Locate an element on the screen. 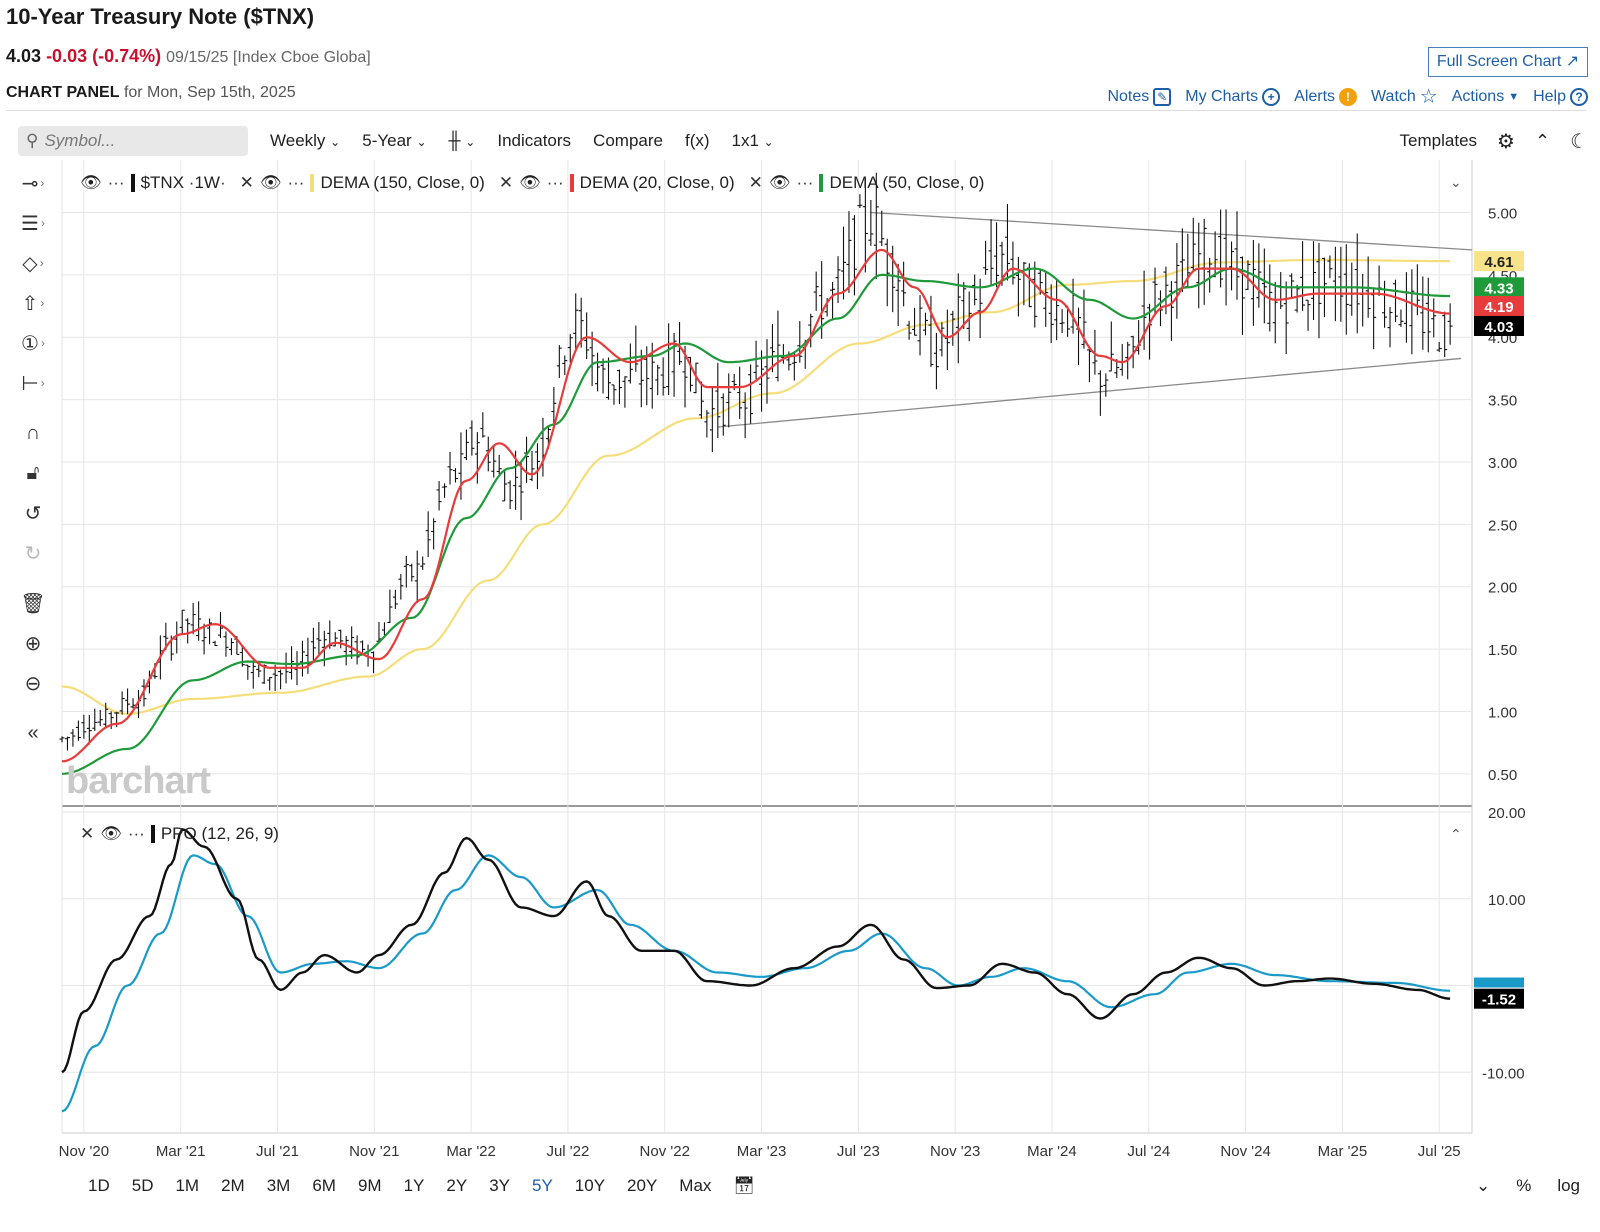 Image resolution: width=1600 pixels, height=1232 pixels. timeframe-1y: 1Y is located at coordinates (414, 1185).